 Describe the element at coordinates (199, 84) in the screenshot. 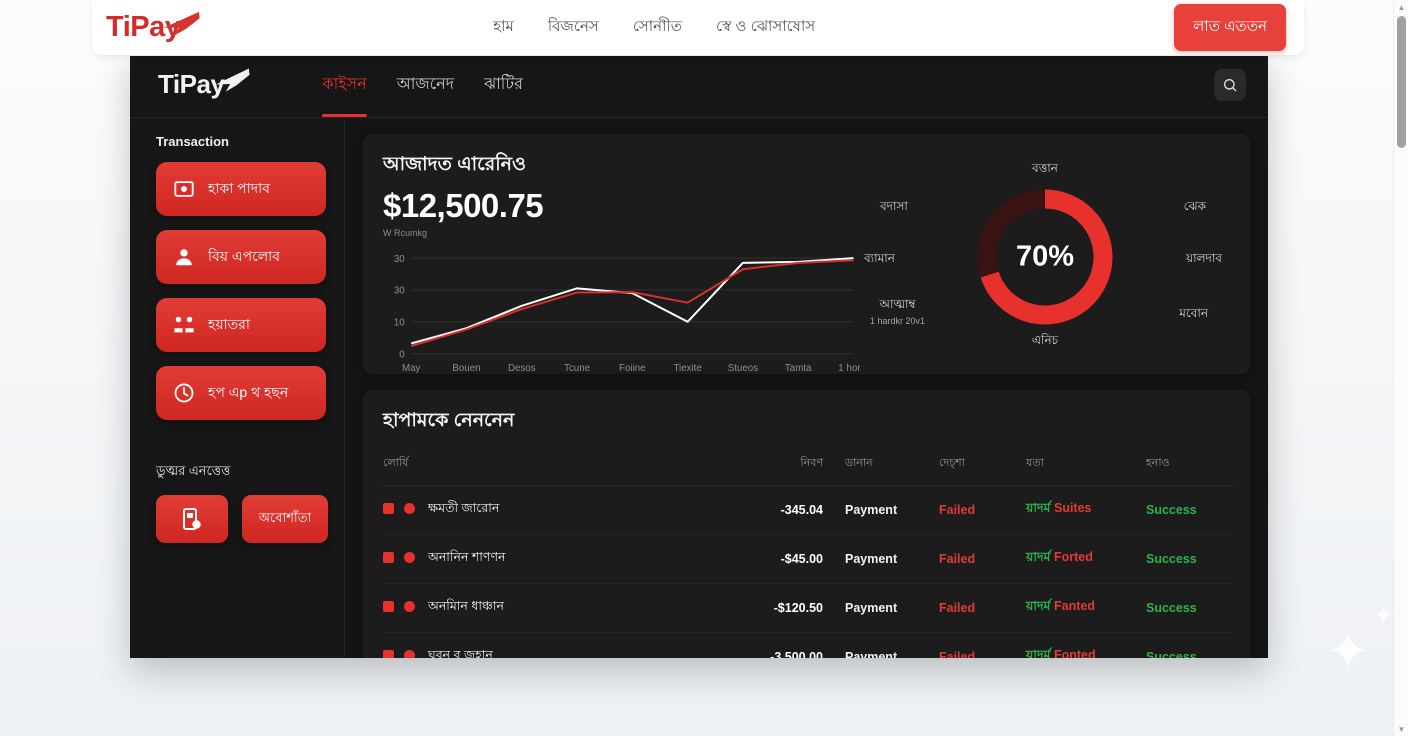

I see `app-logo: TiPay` at that location.